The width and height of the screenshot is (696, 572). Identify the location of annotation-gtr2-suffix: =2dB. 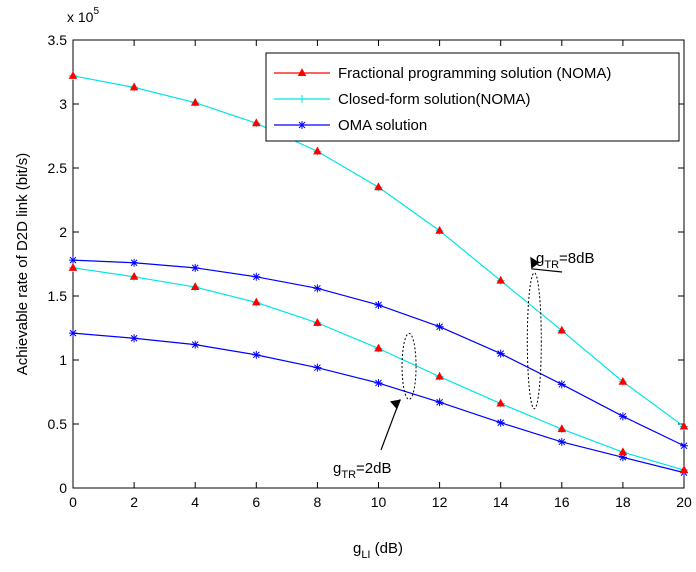
(373, 468).